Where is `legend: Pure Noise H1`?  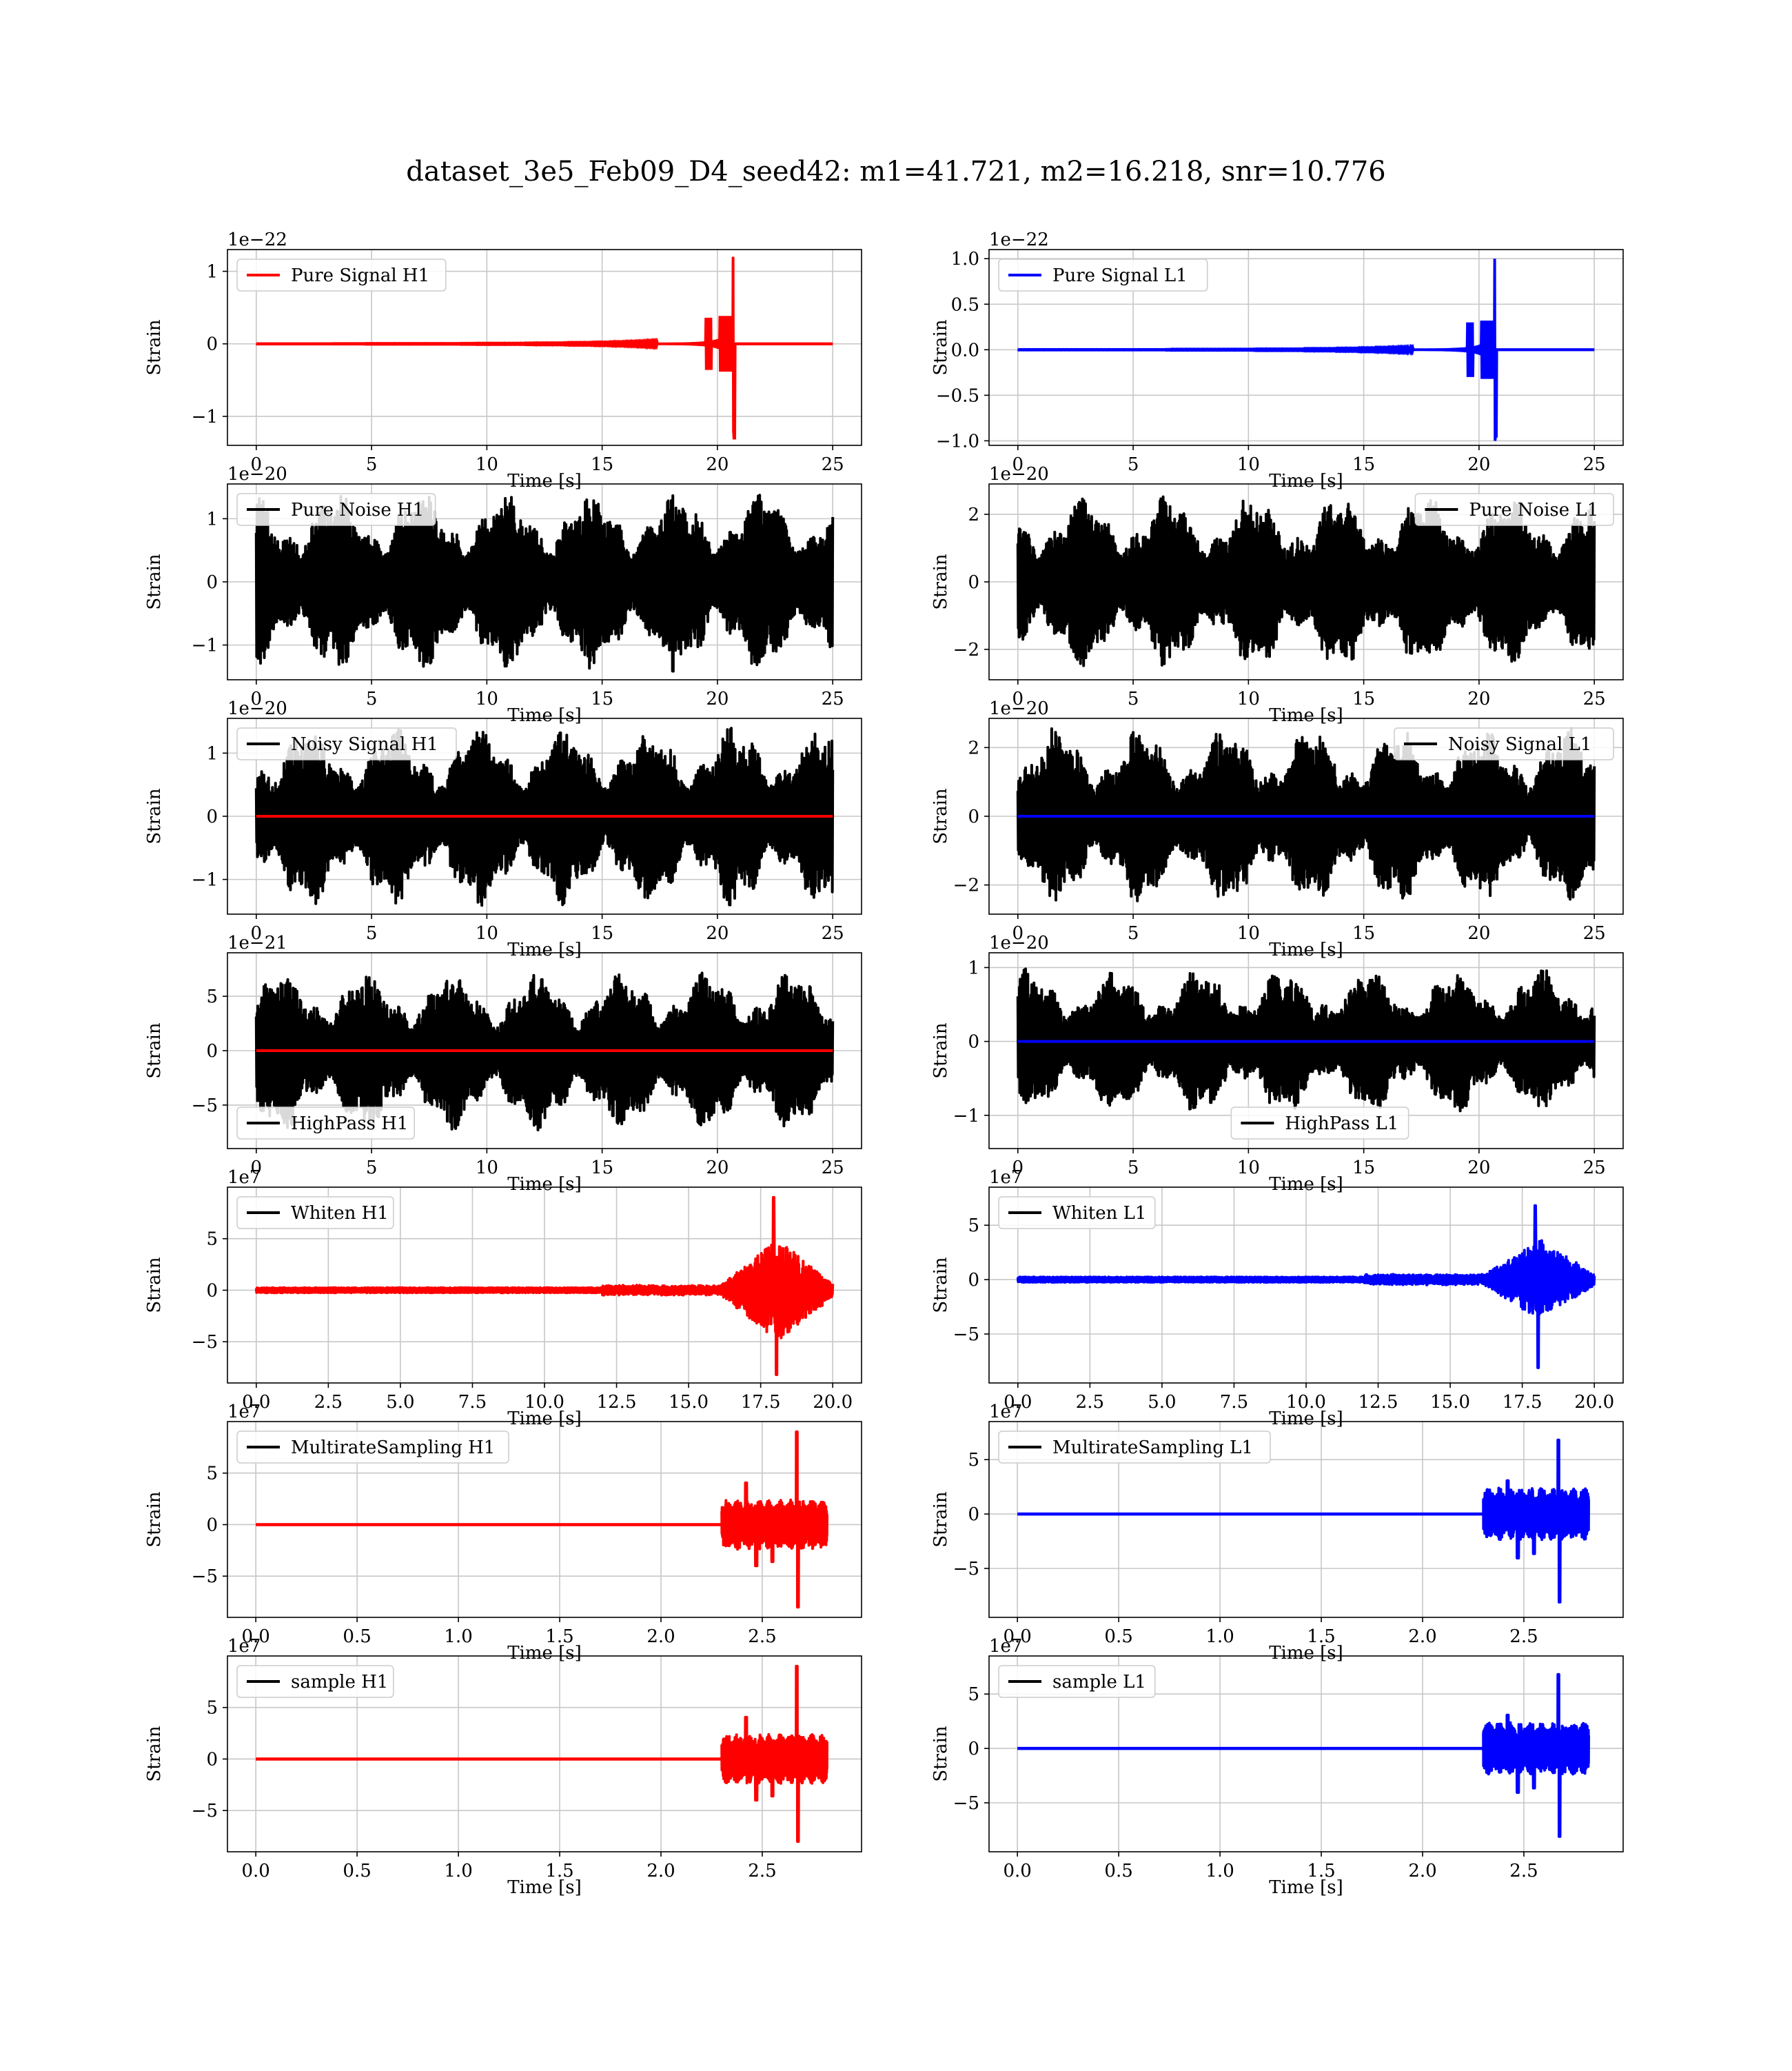 legend: Pure Noise H1 is located at coordinates (336, 509).